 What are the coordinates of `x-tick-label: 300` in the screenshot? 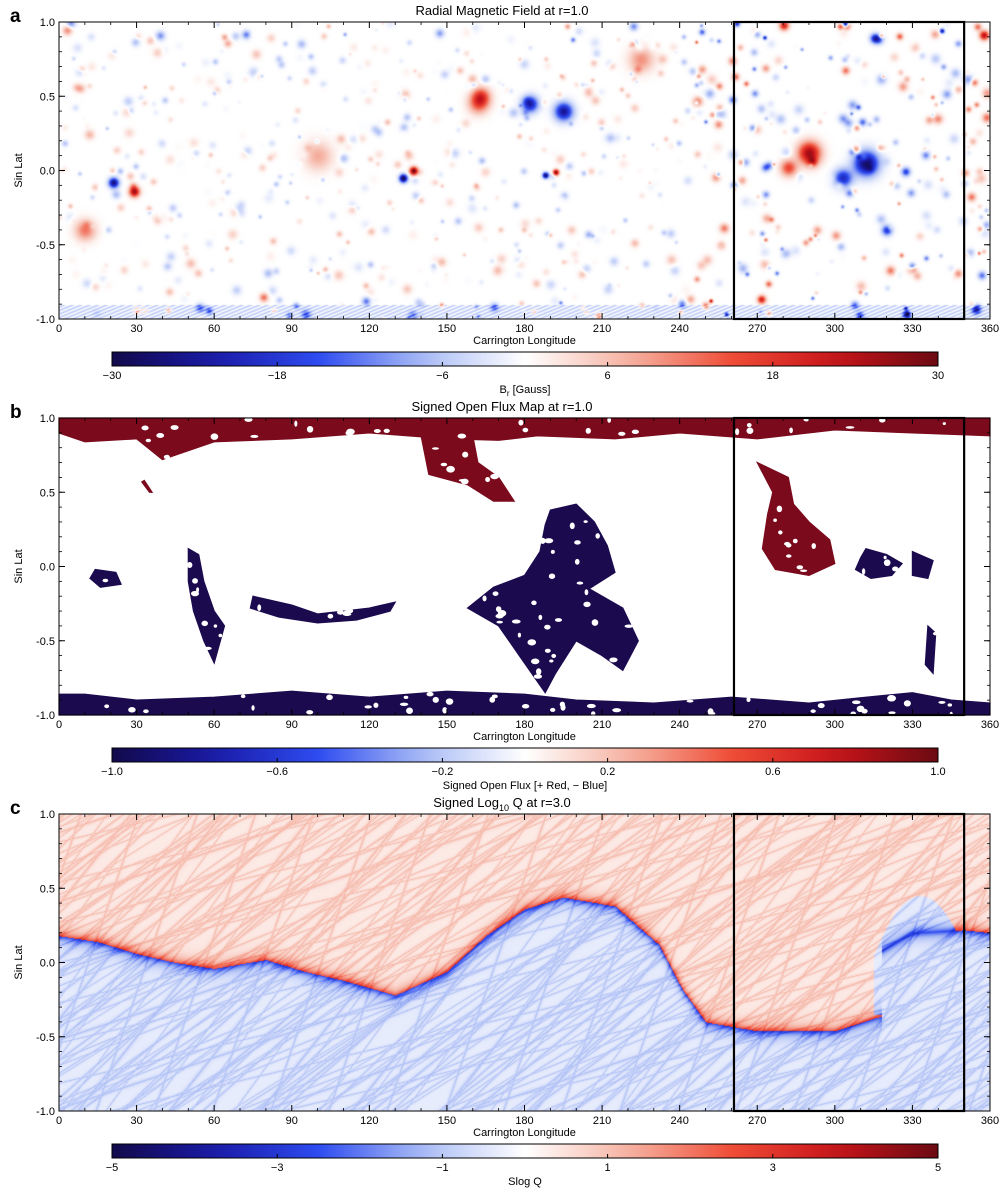 It's located at (835, 725).